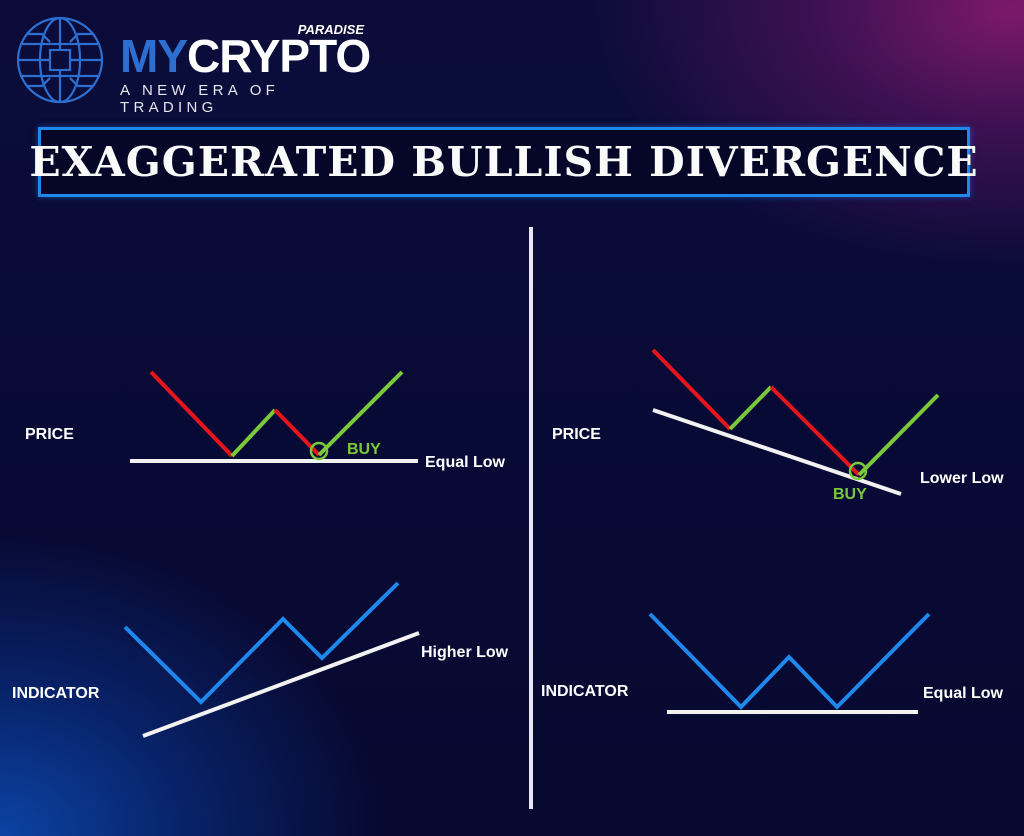  I want to click on page-title: EXAGGERATED BULLISH DIVERGENCE, so click(504, 162).